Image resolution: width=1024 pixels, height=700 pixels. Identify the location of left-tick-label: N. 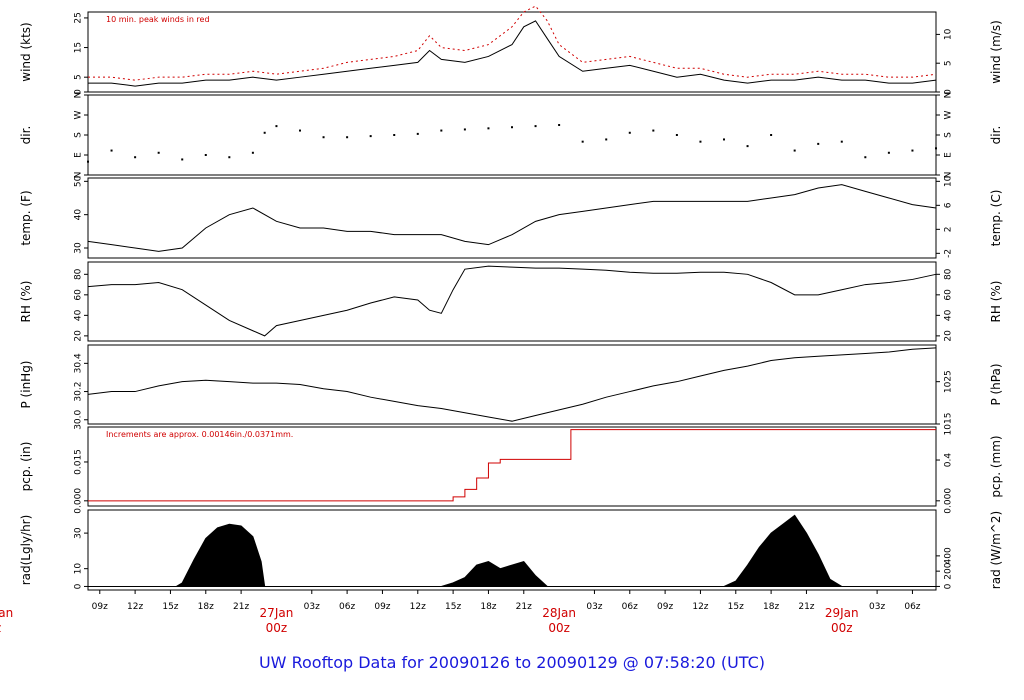
(79, 95).